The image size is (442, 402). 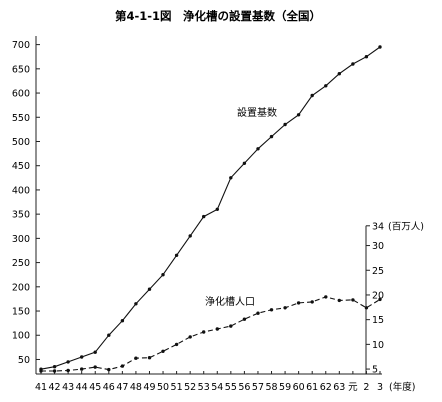 What do you see at coordinates (339, 387) in the screenshot?
I see `x-tick-label: 63` at bounding box center [339, 387].